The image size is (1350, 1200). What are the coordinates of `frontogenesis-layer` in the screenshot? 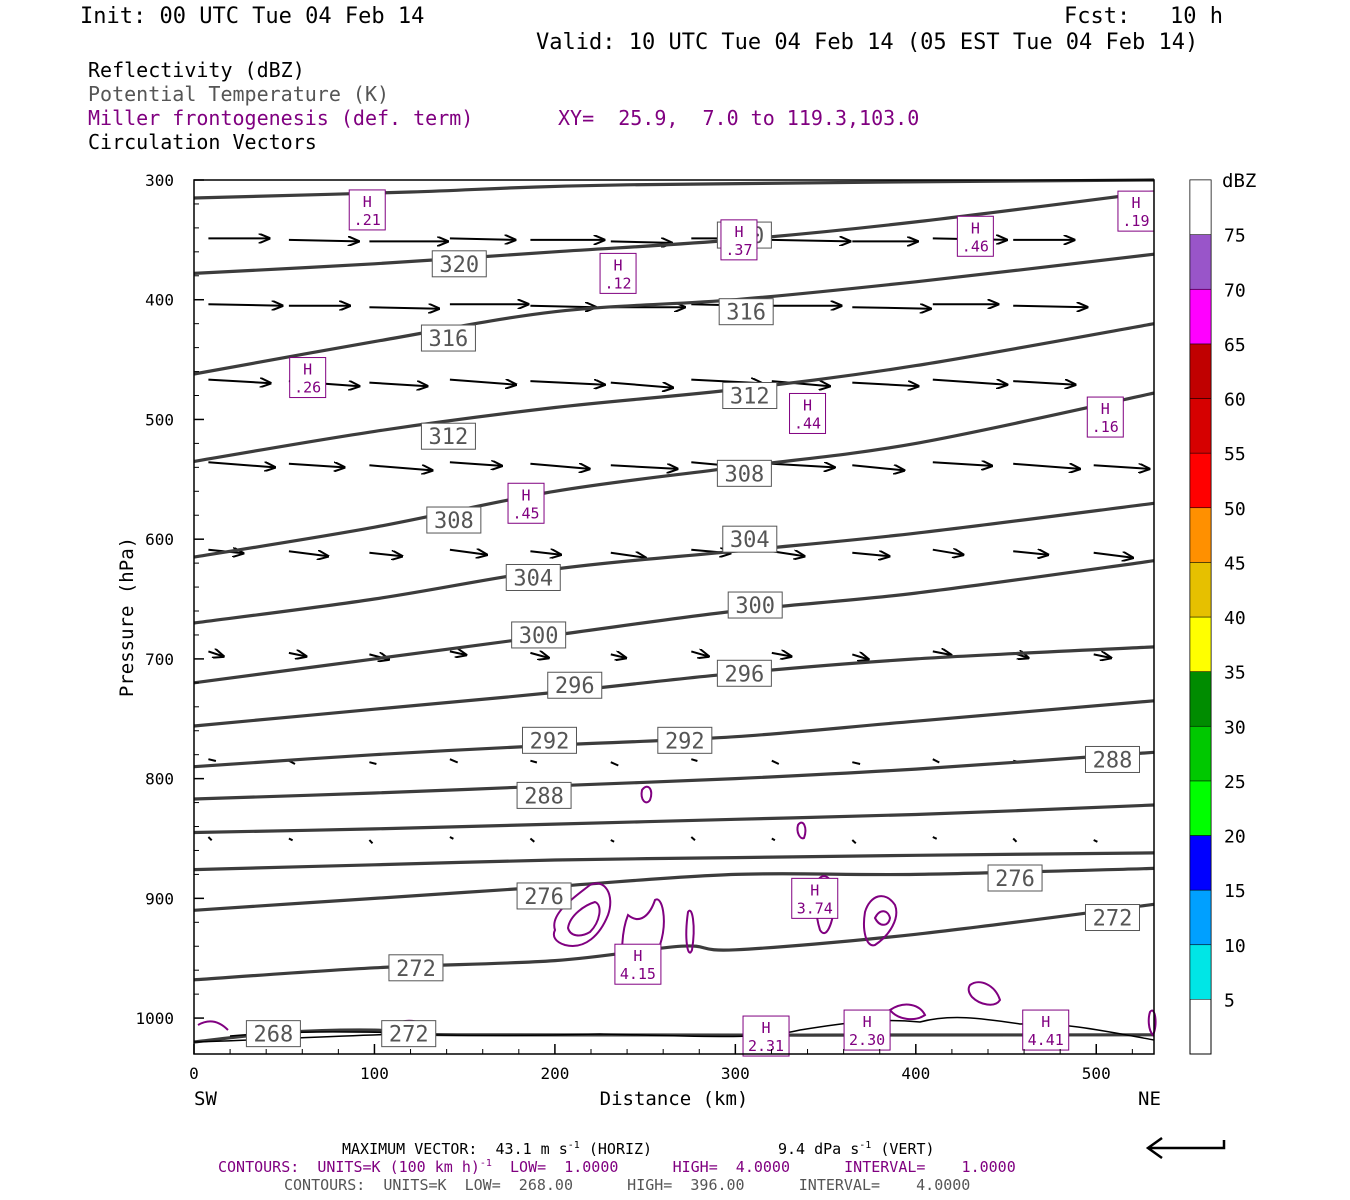 It's located at (677, 911).